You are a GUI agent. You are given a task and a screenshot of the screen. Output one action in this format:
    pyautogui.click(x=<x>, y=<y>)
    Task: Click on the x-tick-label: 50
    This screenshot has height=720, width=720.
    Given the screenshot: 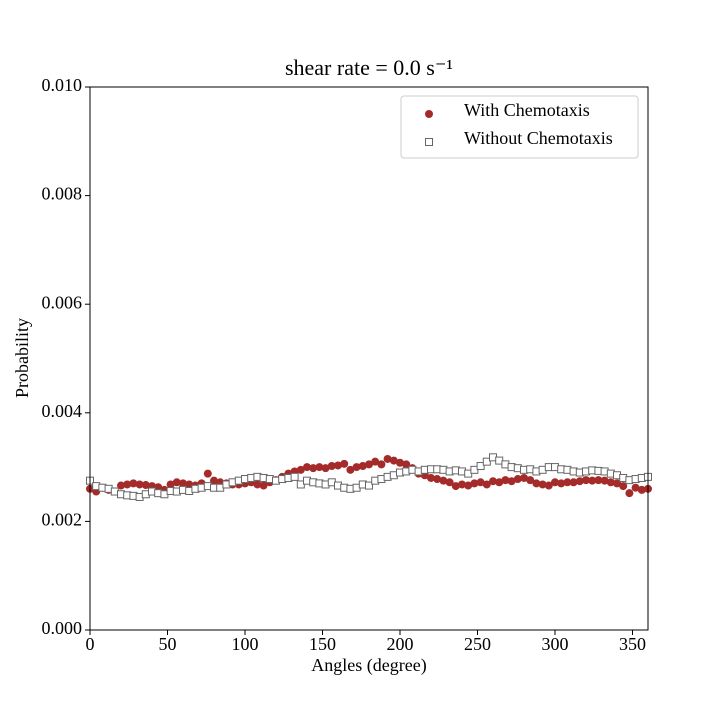 What is the action you would take?
    pyautogui.click(x=168, y=644)
    